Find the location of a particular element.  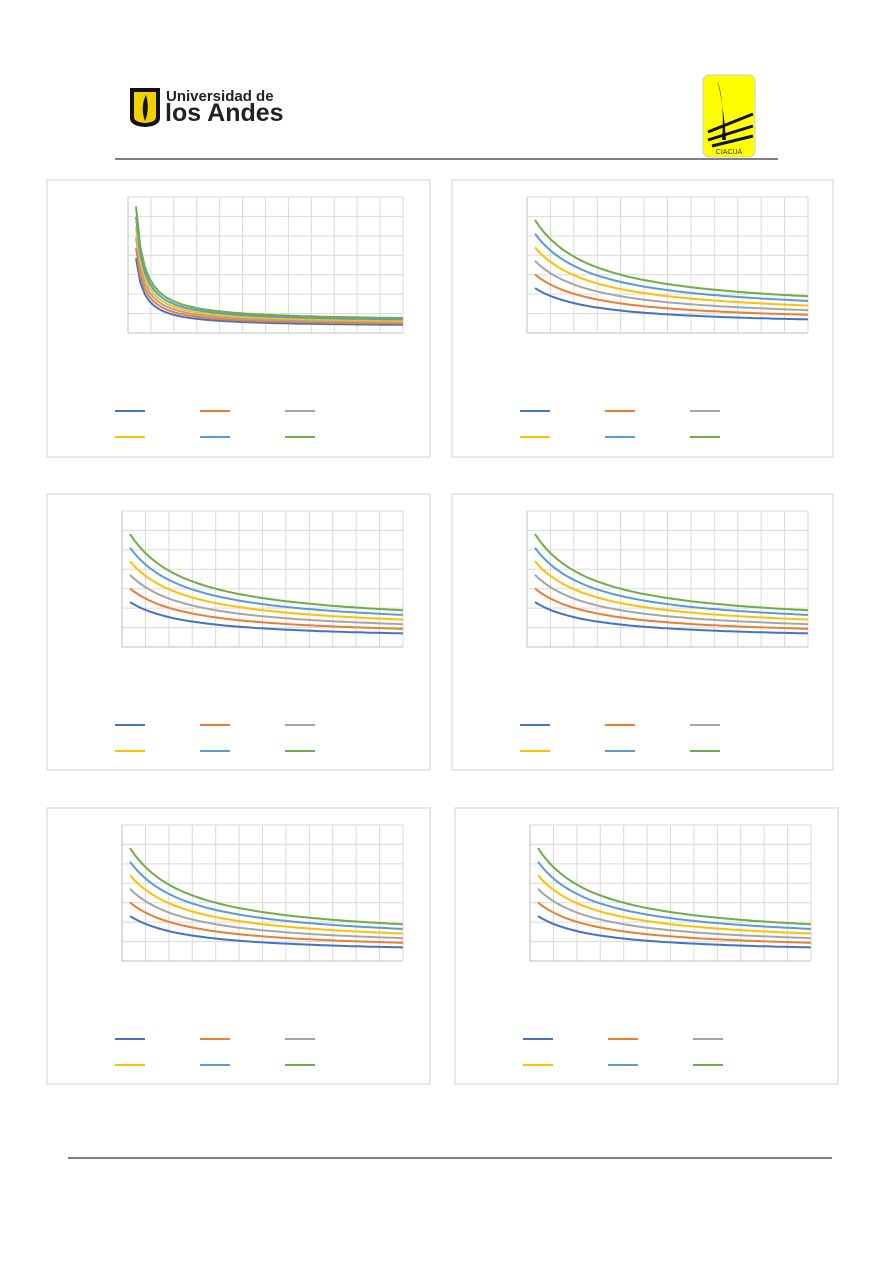

ciacua-logo: CIACUA is located at coordinates (729, 116).